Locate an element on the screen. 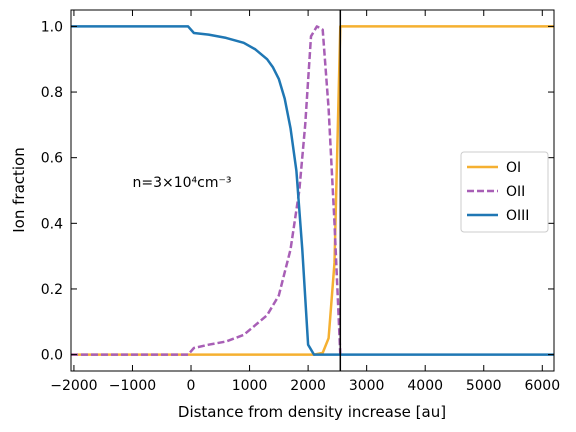 The image size is (576, 432). y-tick-label: 1.0 is located at coordinates (52, 27).